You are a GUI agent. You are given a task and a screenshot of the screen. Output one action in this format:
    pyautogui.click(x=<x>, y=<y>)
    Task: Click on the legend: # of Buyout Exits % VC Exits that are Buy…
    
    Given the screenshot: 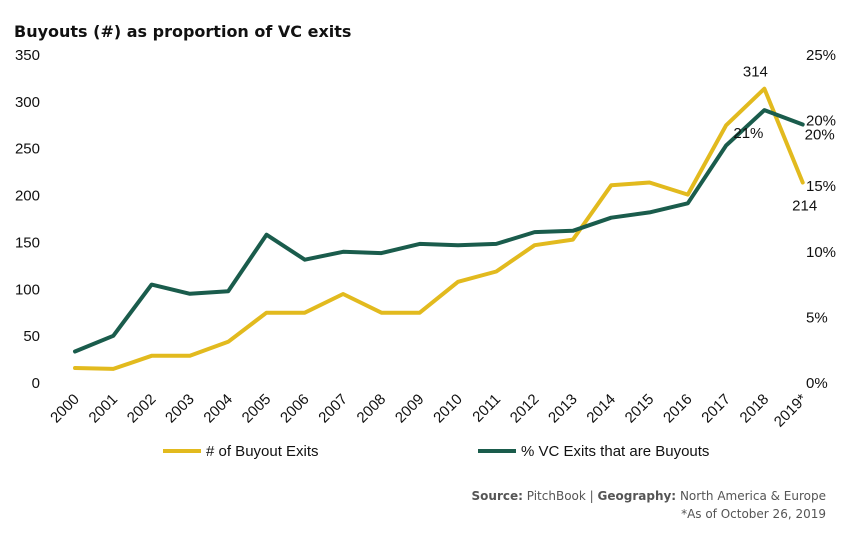 What is the action you would take?
    pyautogui.click(x=436, y=451)
    